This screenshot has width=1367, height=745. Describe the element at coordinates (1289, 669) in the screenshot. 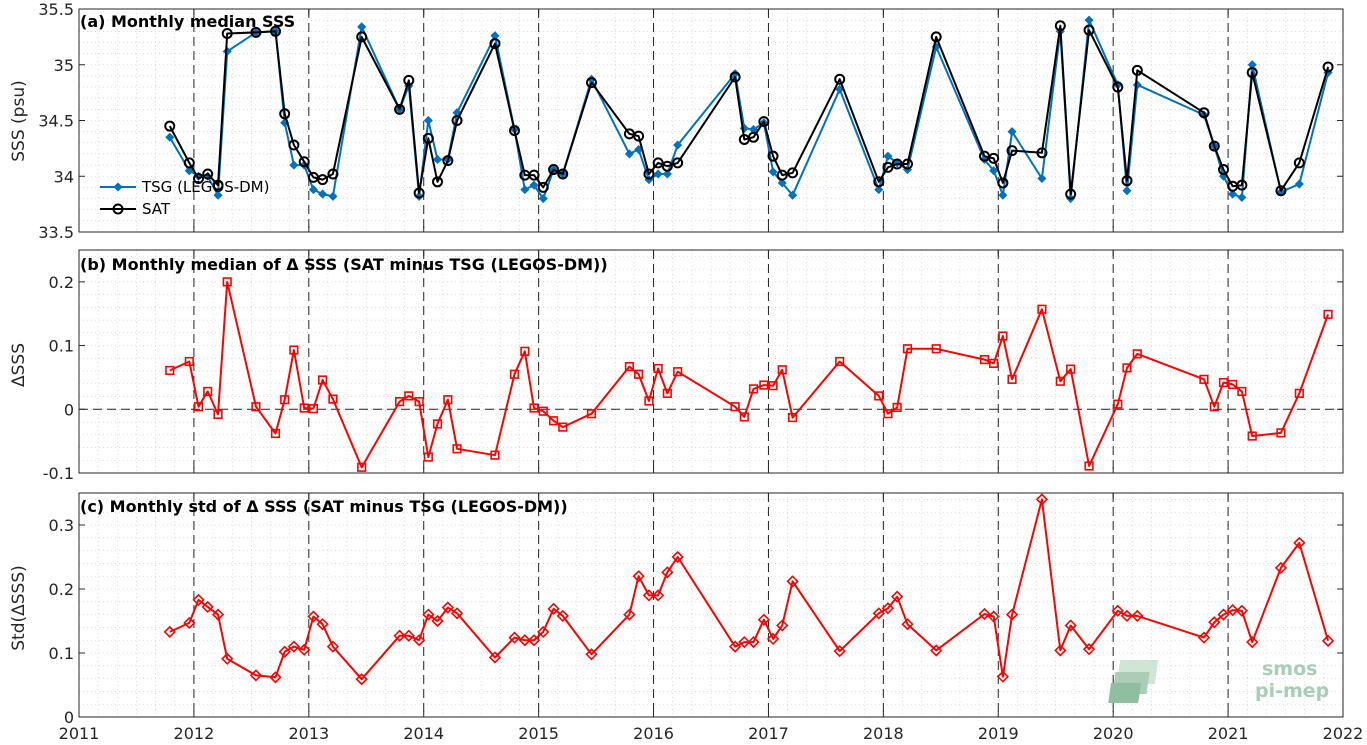

I see `watermark-line1: smos` at that location.